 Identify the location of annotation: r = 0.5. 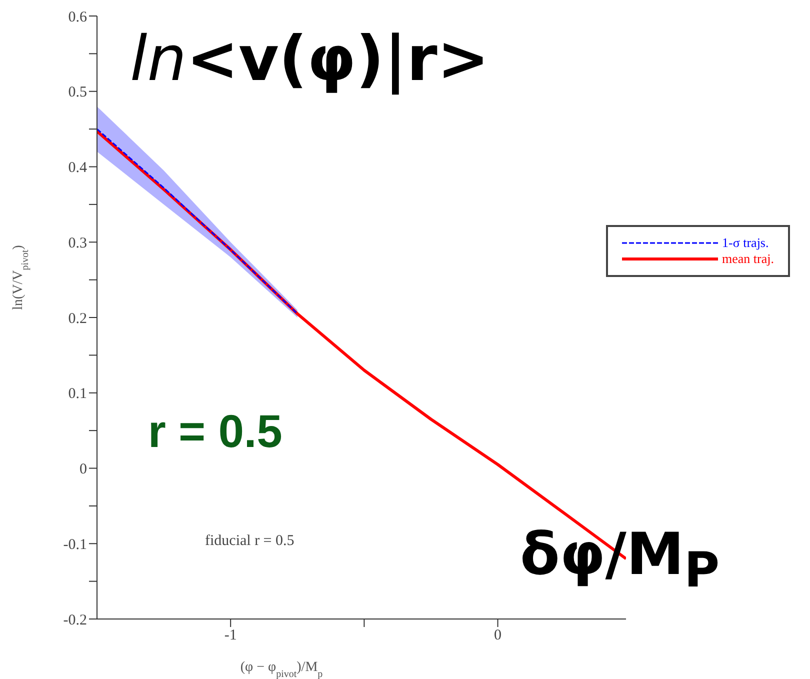
(215, 431).